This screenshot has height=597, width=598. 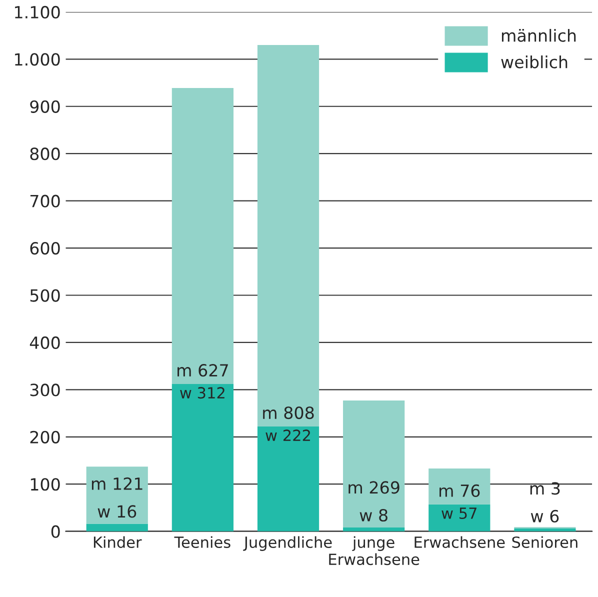 What do you see at coordinates (374, 487) in the screenshot?
I see `data-label: m 269` at bounding box center [374, 487].